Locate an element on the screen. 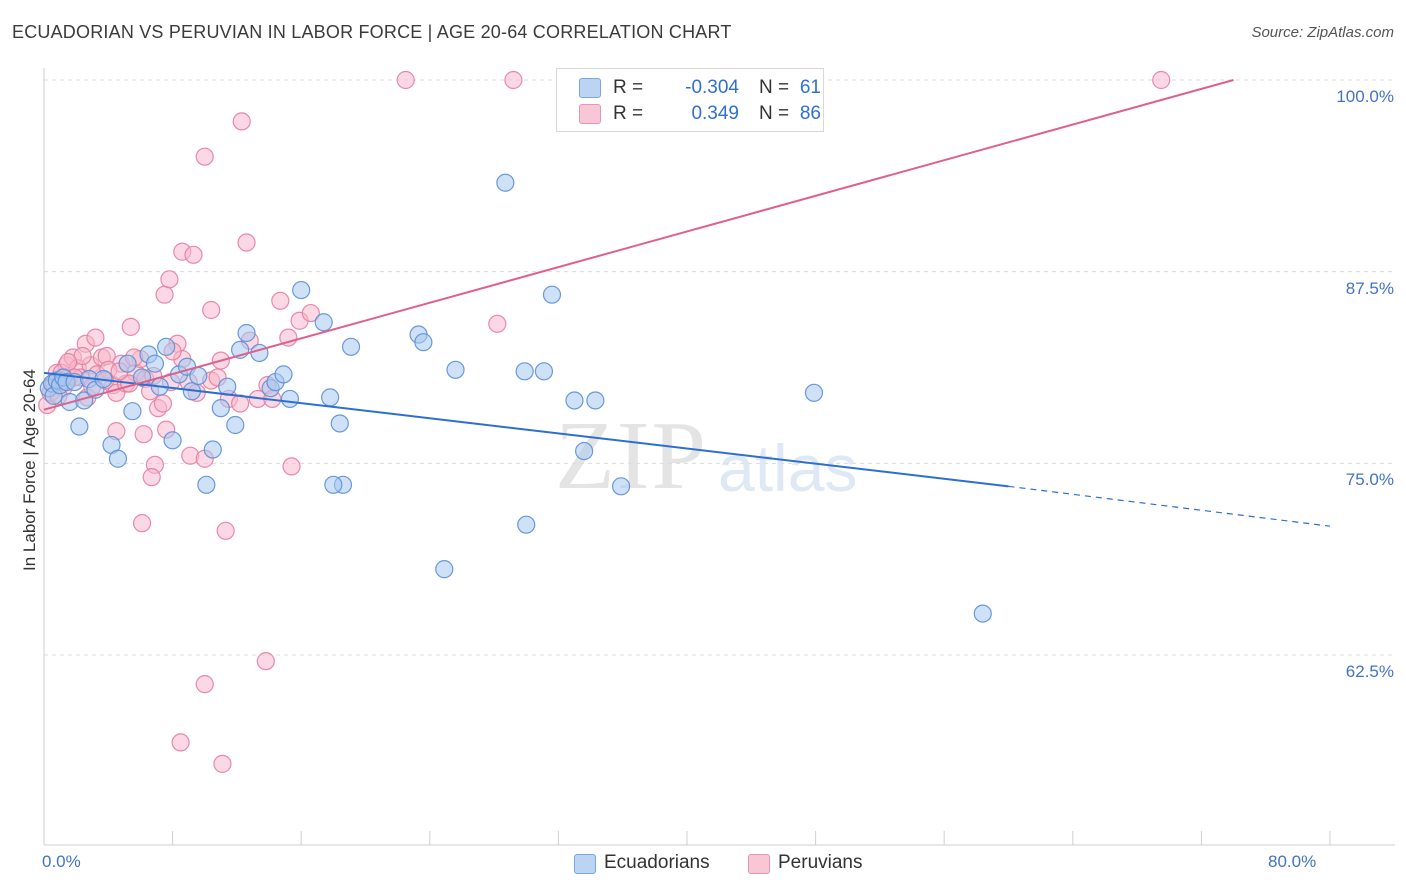 Image resolution: width=1406 pixels, height=892 pixels. y-tick-label: 100.0% is located at coordinates (1365, 96).